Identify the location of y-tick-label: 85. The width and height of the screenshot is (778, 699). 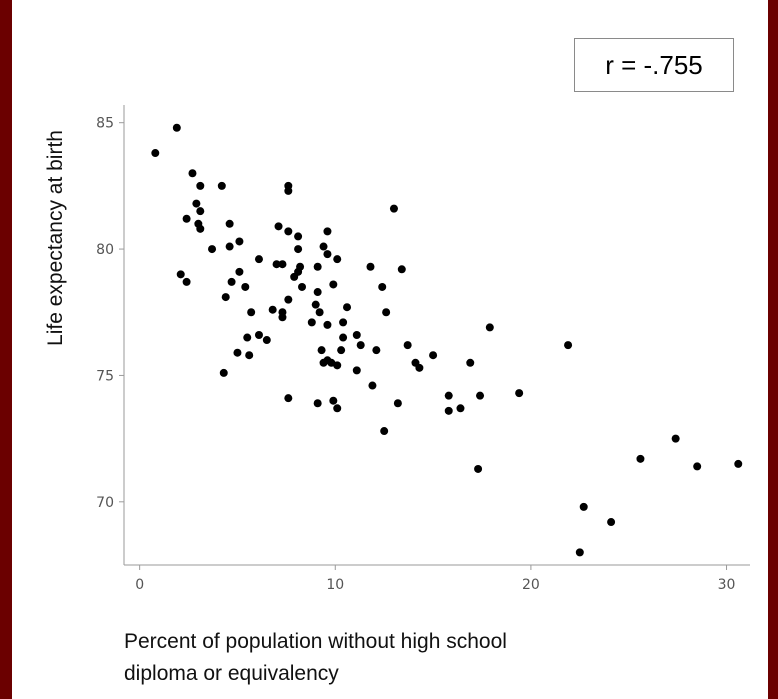
(105, 124).